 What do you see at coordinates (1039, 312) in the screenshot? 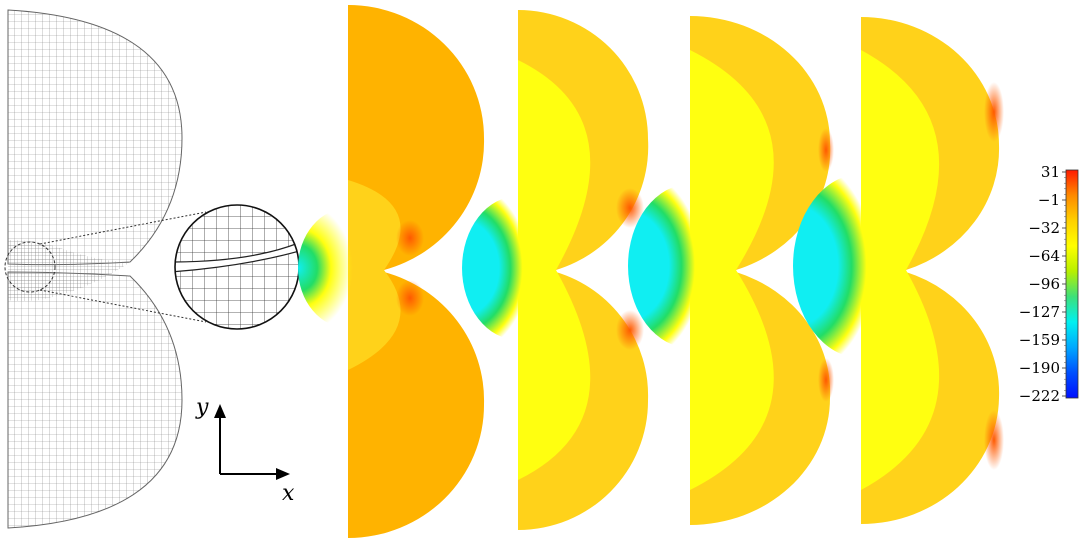
I see `colorbar-tick-label: −127` at bounding box center [1039, 312].